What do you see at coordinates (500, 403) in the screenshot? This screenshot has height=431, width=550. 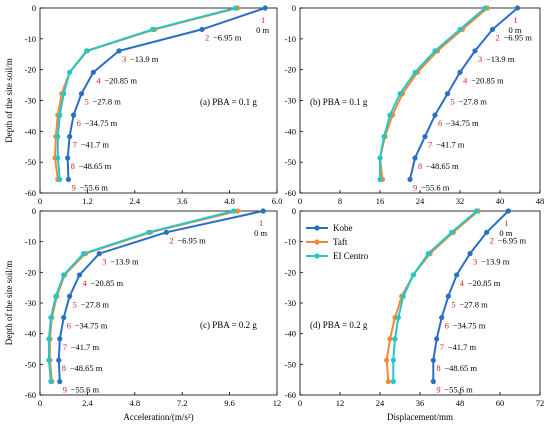 I see `x-tick-label: 60` at bounding box center [500, 403].